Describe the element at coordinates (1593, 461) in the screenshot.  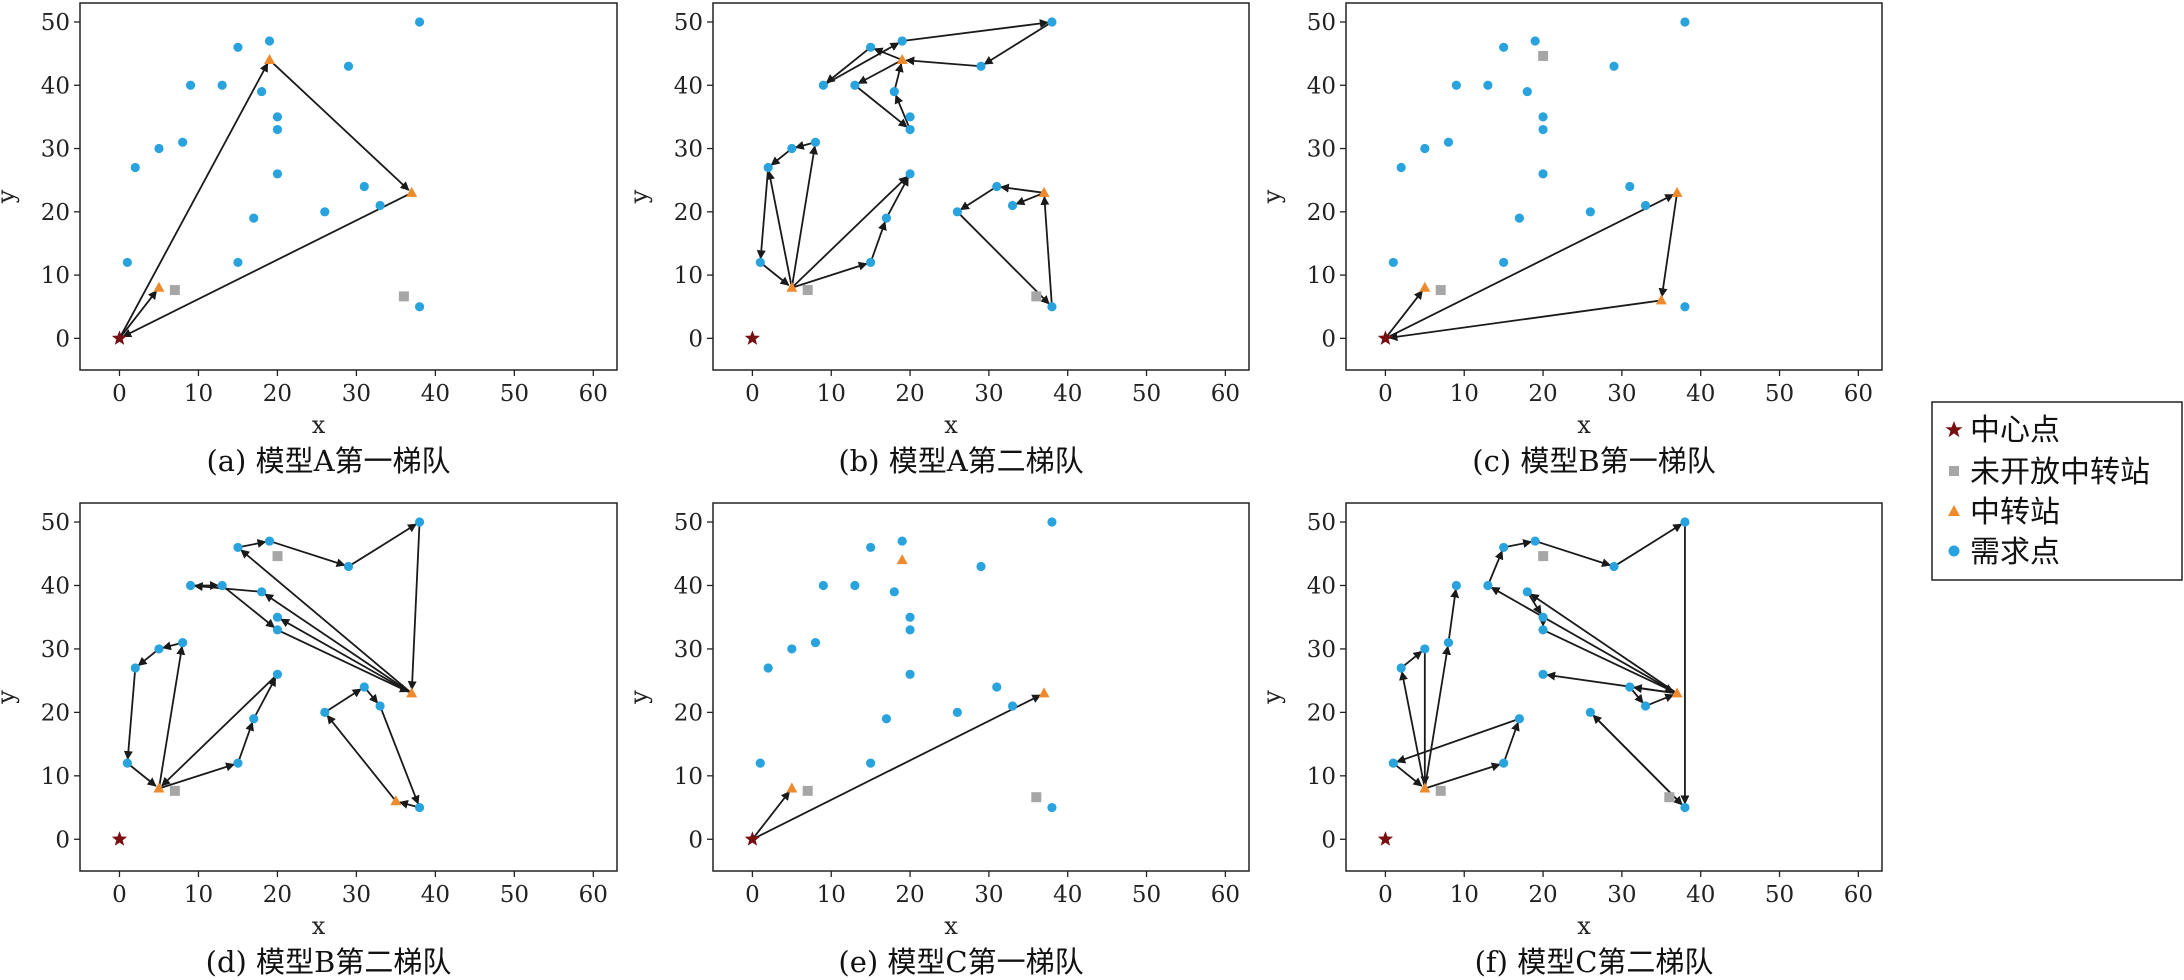
I see `panel-caption: (c) 模型B第一梯队` at that location.